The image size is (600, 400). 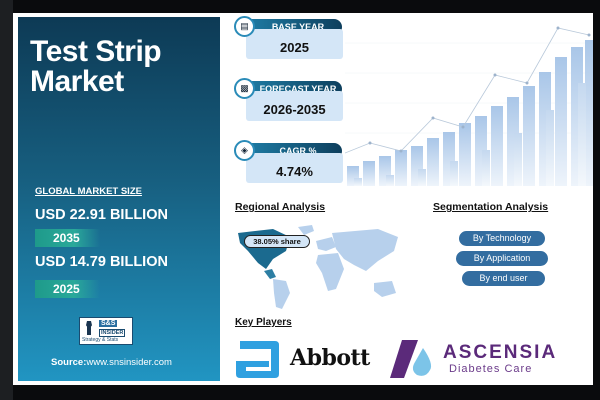 I want to click on regional-analysis-heading: Regional Analysis, so click(x=280, y=207).